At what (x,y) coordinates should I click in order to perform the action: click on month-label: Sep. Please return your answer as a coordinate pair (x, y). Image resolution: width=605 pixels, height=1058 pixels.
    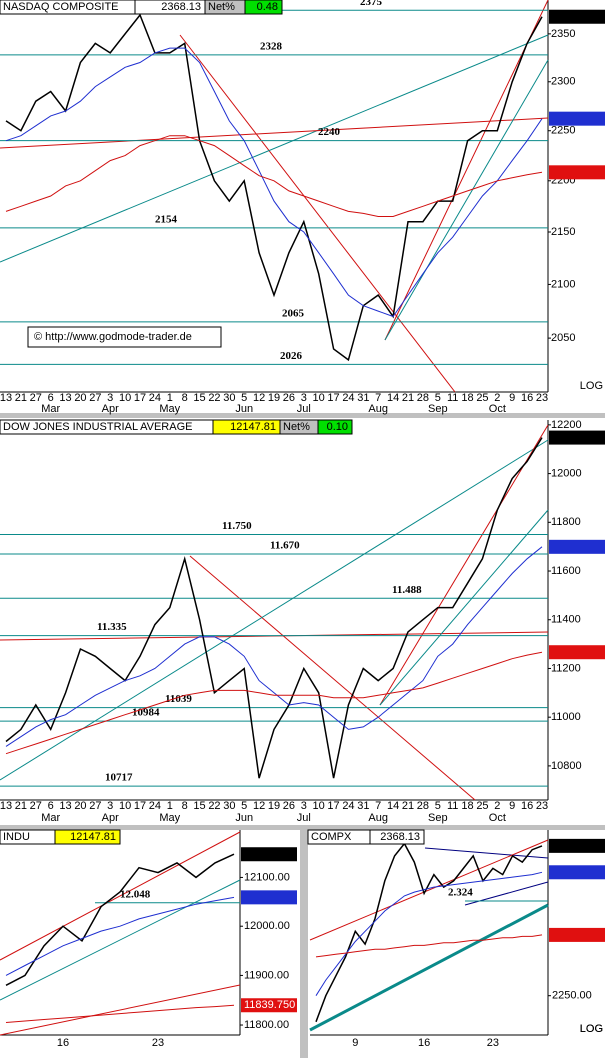
    Looking at the image, I should click on (438, 818).